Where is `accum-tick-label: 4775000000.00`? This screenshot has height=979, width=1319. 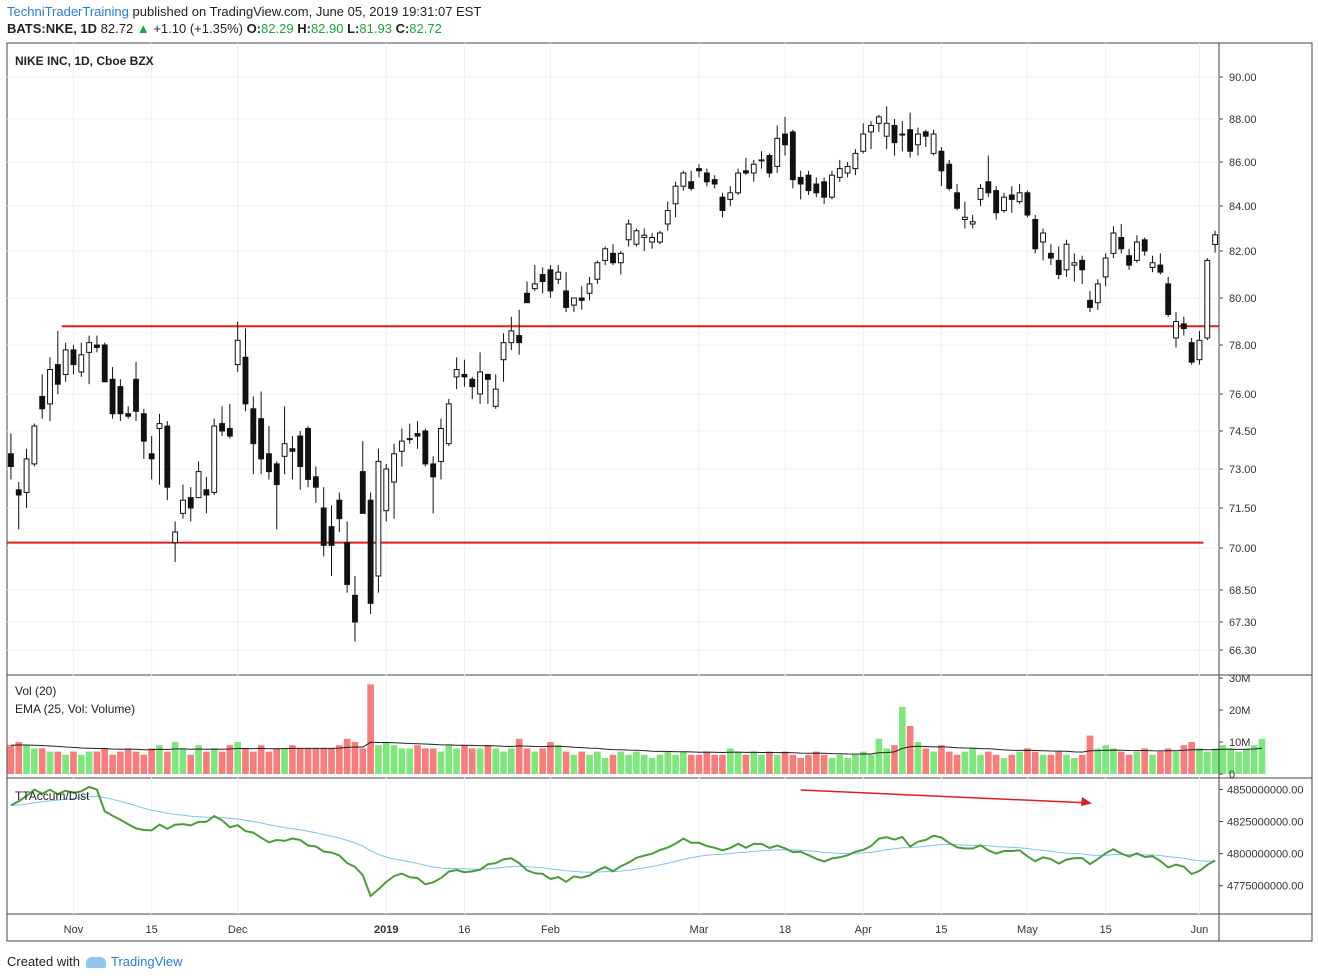 accum-tick-label: 4775000000.00 is located at coordinates (1265, 887).